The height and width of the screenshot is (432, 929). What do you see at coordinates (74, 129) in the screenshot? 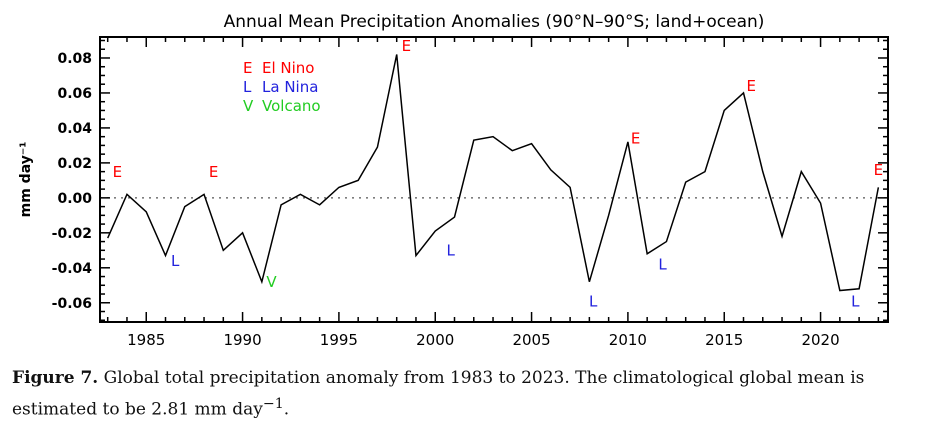
I see `y-tick-label: 0.04` at bounding box center [74, 129].